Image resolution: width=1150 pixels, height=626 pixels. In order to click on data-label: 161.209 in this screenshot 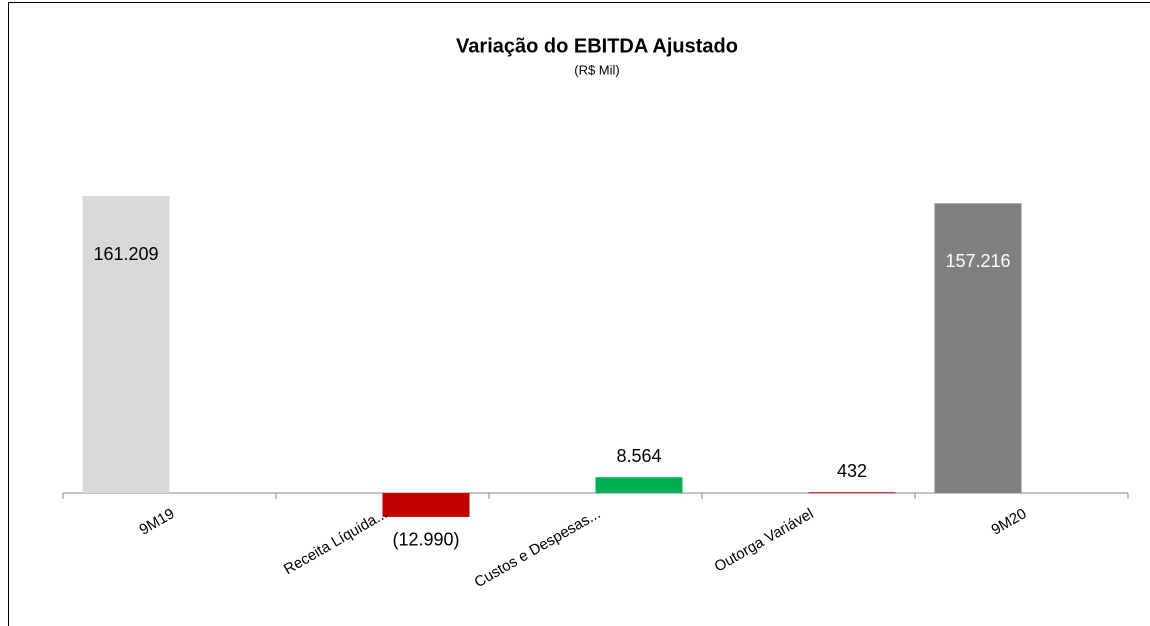, I will do `click(125, 254)`.